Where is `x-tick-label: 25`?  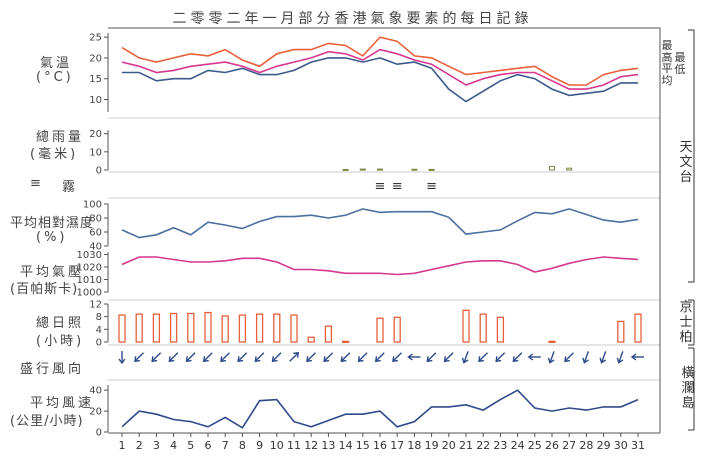
x-tick-label: 25 is located at coordinates (535, 445).